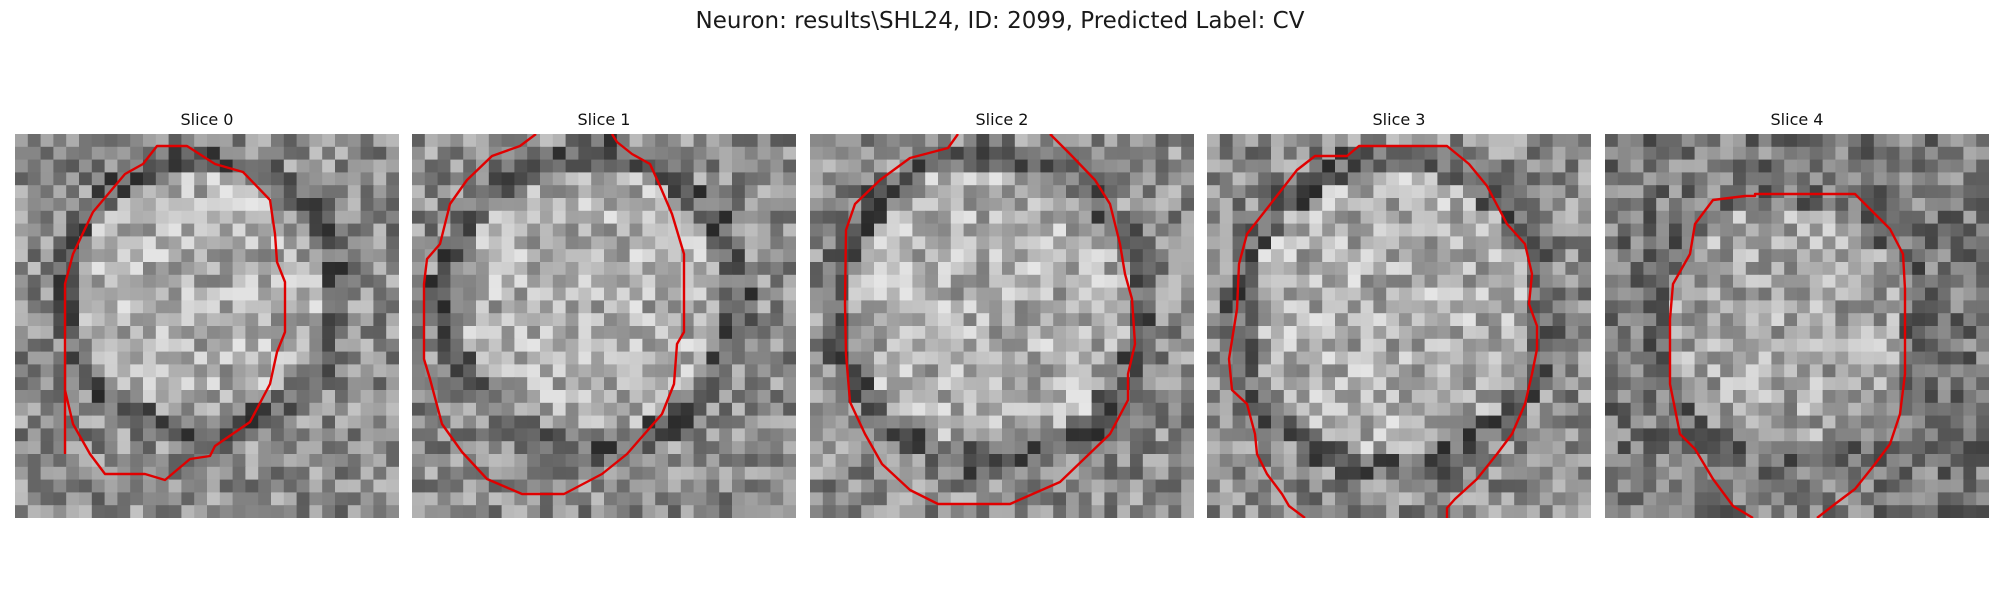 The image size is (2000, 600). I want to click on slice-title: Slice 0, so click(207, 119).